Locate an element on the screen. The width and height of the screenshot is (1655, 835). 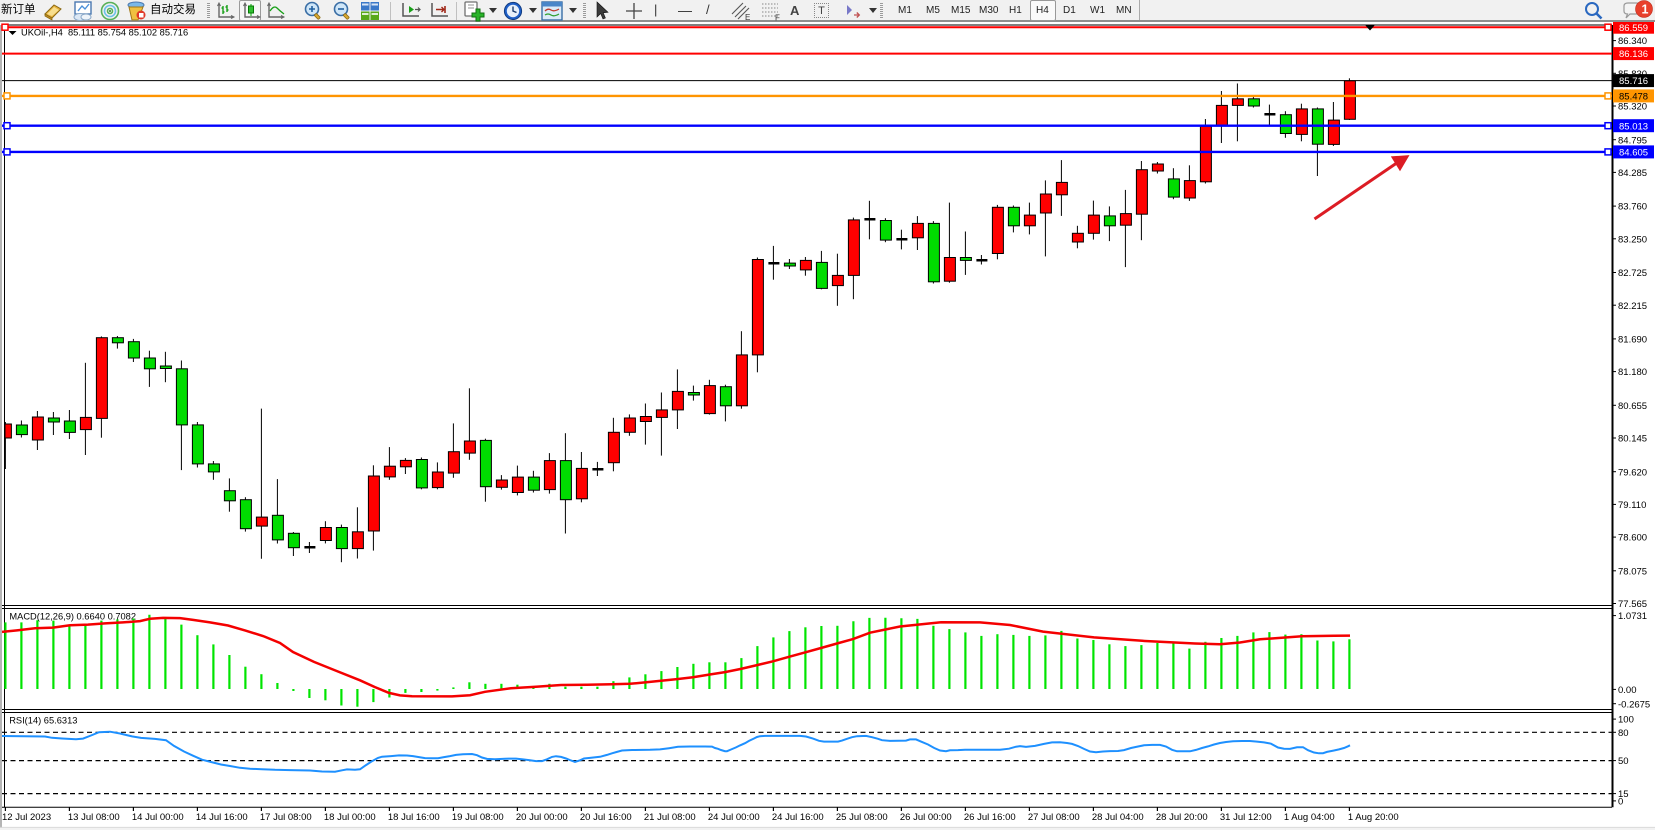
svg-text: 78.600 is located at coordinates (1632, 538).